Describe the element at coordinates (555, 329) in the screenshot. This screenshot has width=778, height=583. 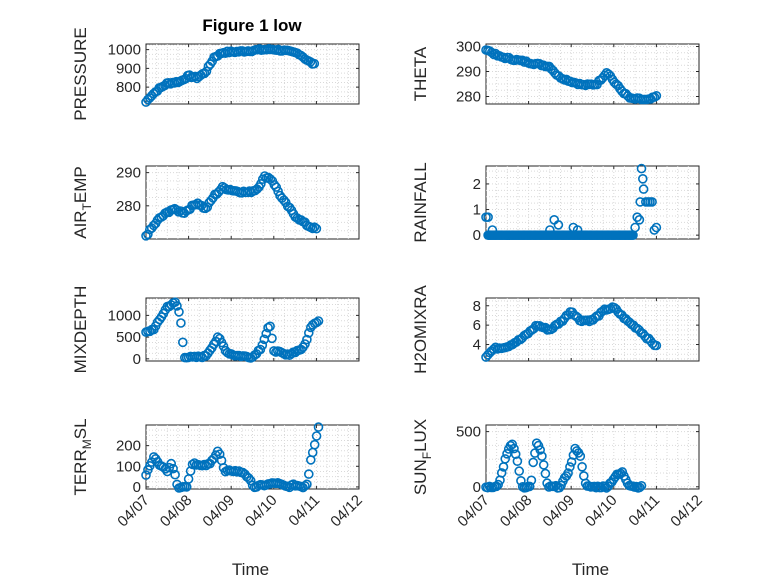
I see `subplot-h2omixra: 4 6 8 H2OMIXRA` at that location.